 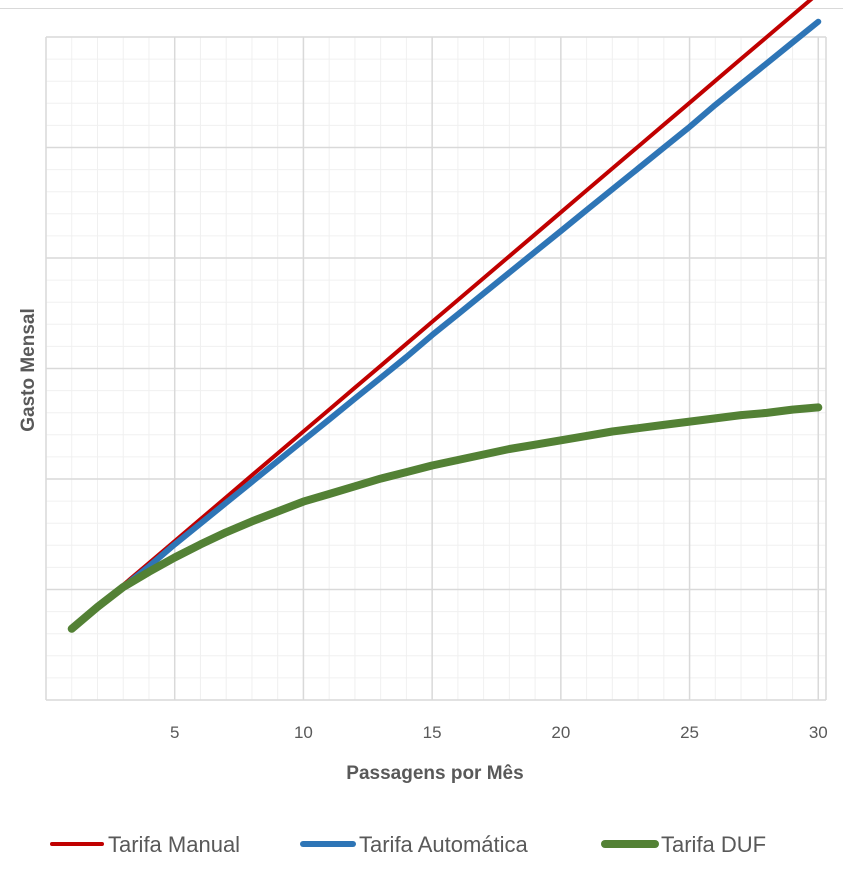 What do you see at coordinates (174, 844) in the screenshot?
I see `legend-label: Tarifa Manual` at bounding box center [174, 844].